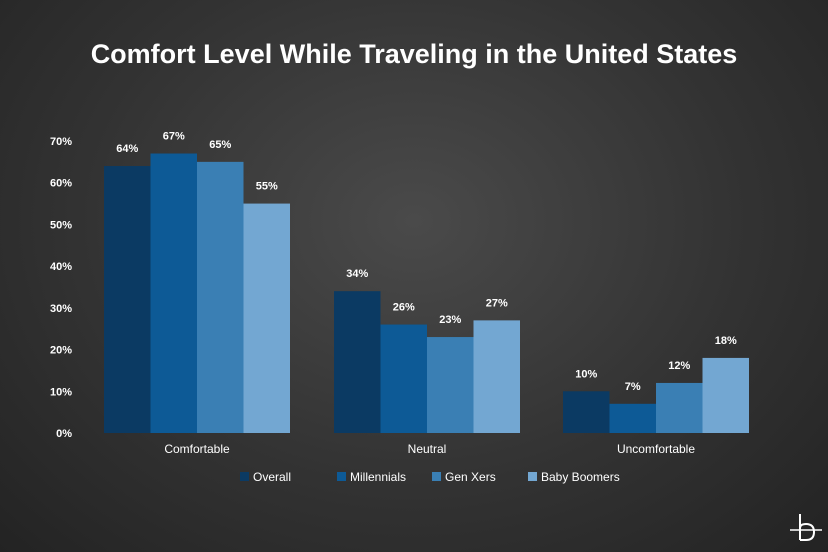 Image resolution: width=828 pixels, height=552 pixels. I want to click on bar-millennials-neutral, so click(403, 378).